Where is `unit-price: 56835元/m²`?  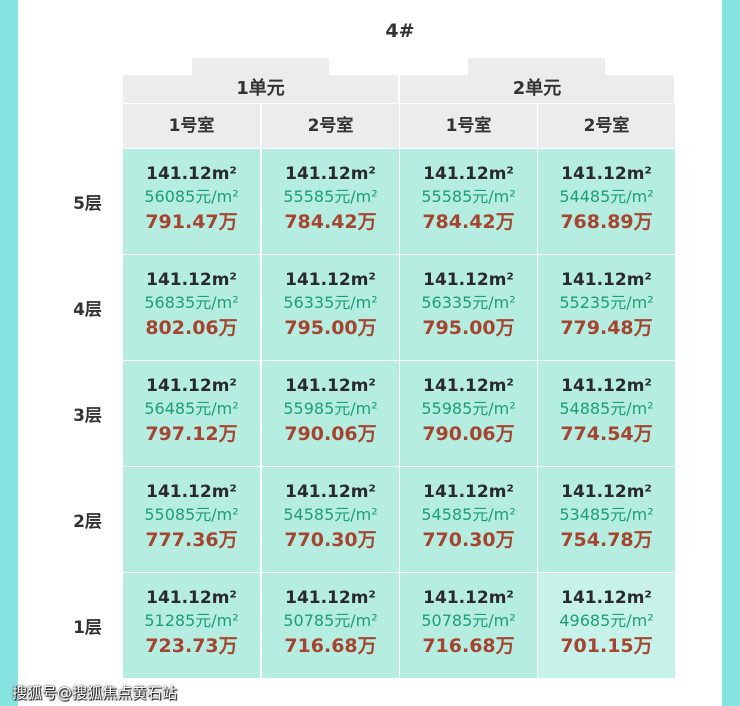 unit-price: 56835元/m² is located at coordinates (191, 302).